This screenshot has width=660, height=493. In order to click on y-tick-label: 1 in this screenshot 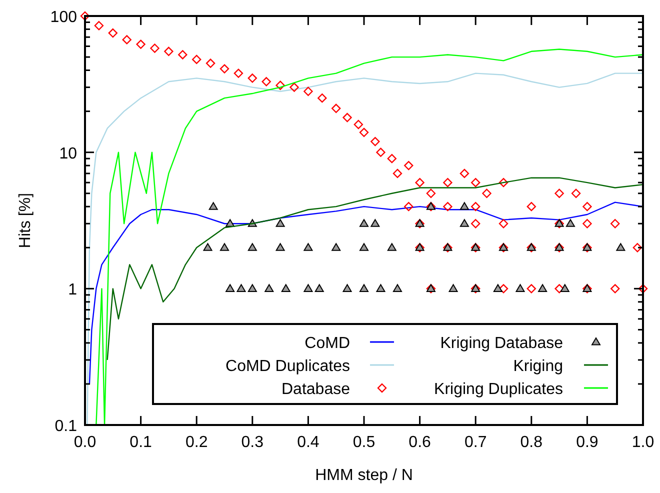, I will do `click(73, 290)`.